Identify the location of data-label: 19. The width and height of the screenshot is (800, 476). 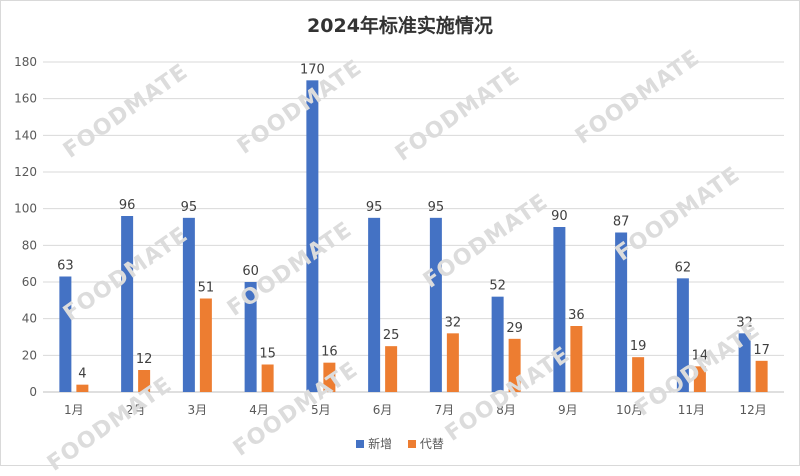
(638, 346).